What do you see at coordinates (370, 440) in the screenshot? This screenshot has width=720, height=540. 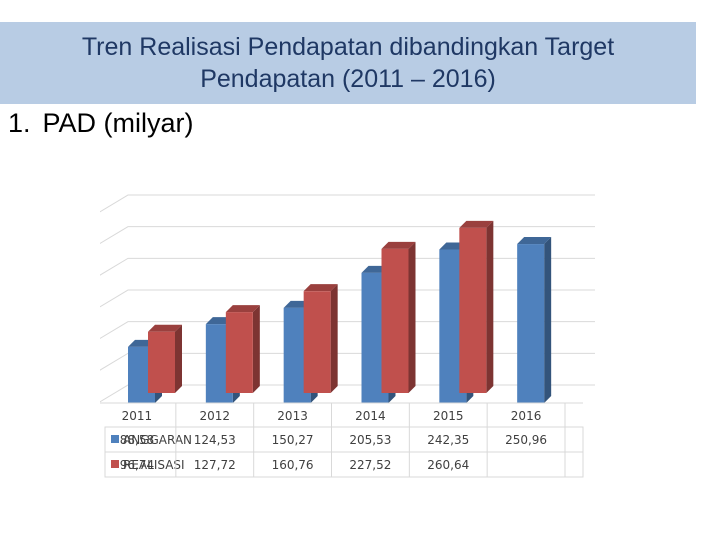 I see `data-label: 205,53` at bounding box center [370, 440].